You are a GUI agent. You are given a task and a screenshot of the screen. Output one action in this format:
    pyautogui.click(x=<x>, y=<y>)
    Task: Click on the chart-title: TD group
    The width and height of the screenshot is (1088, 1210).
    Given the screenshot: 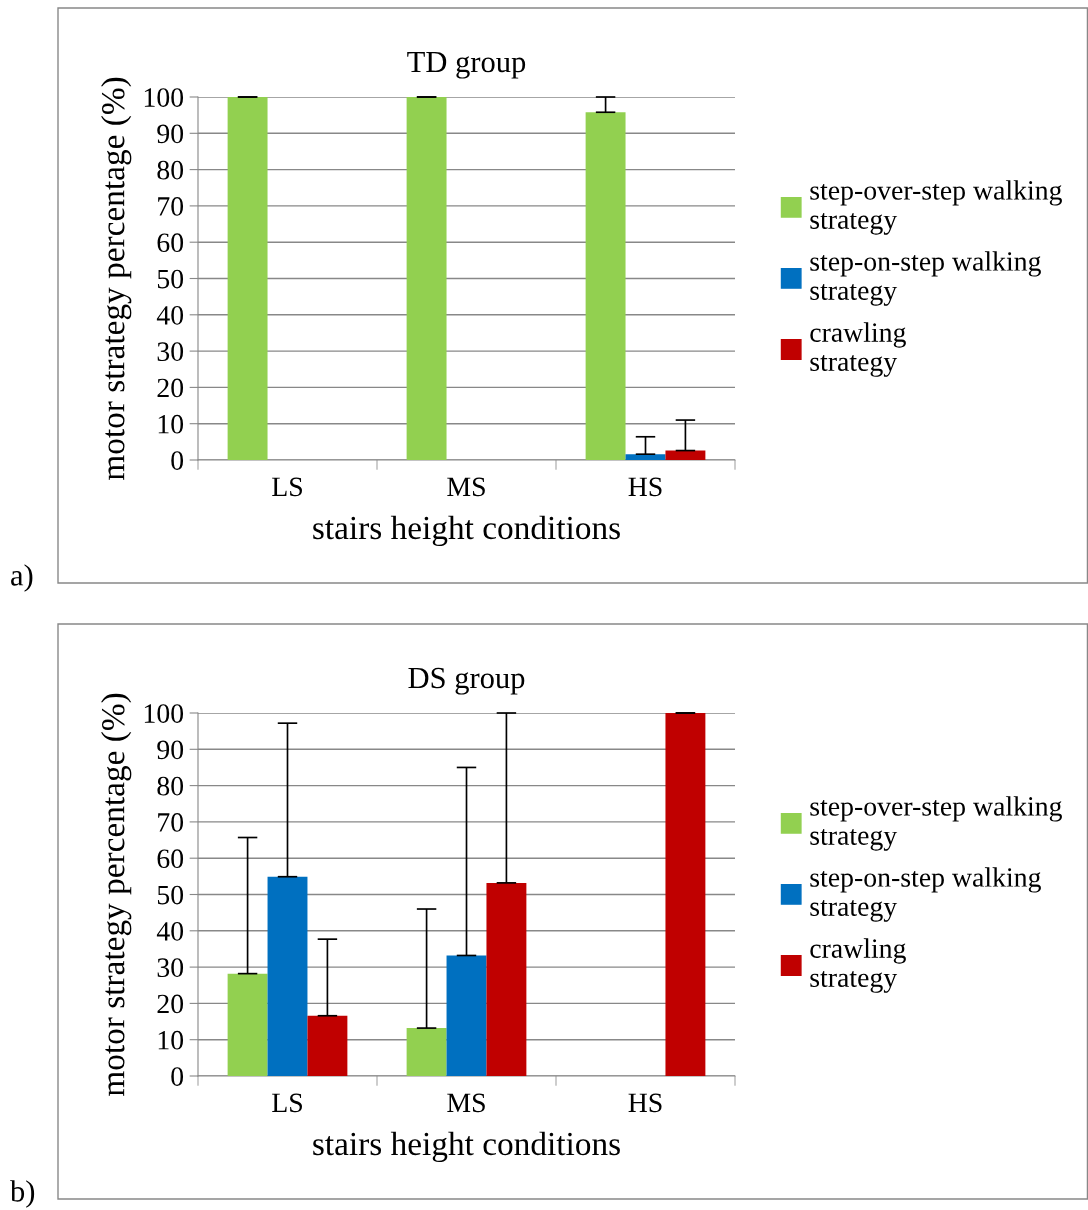 What is the action you would take?
    pyautogui.click(x=466, y=65)
    